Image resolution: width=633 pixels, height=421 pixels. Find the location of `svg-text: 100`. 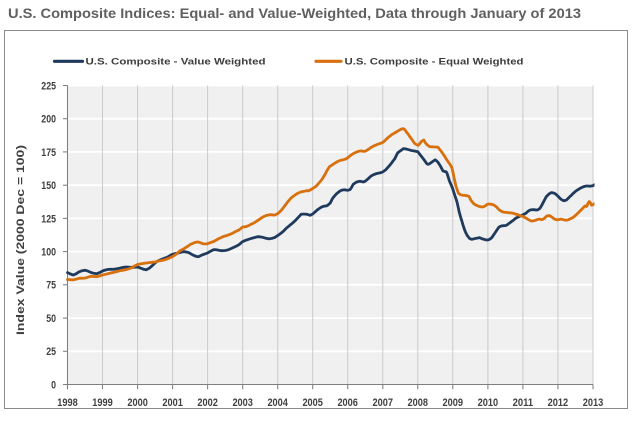

svg-text: 100 is located at coordinates (48, 253).